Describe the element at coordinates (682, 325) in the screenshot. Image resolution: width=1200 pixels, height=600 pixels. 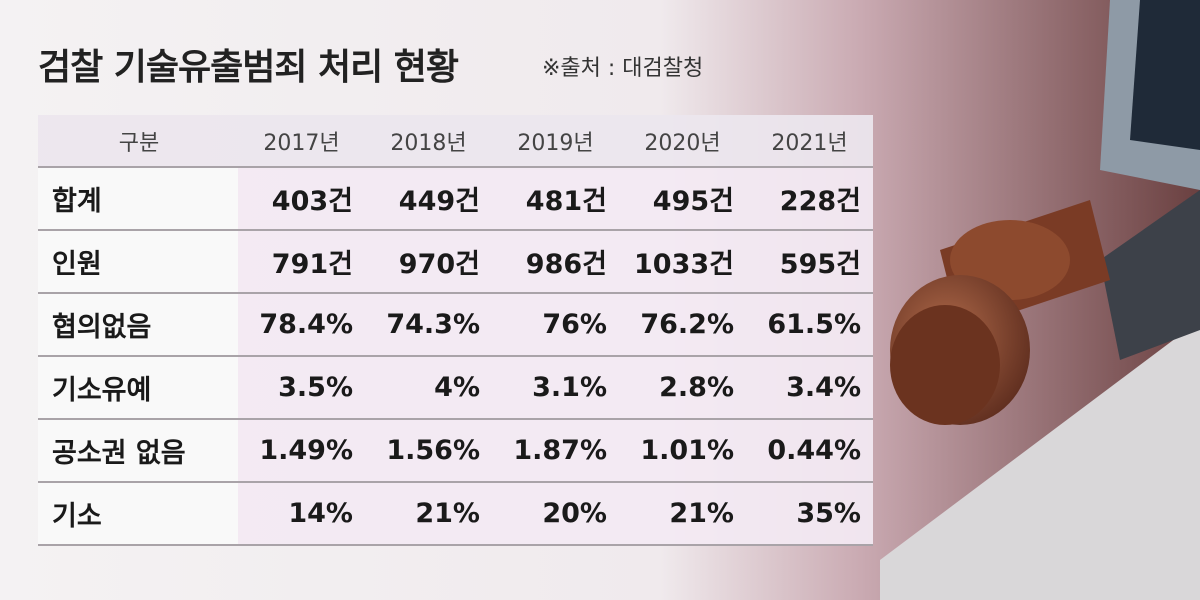
I see `table-cell: 76.2%` at that location.